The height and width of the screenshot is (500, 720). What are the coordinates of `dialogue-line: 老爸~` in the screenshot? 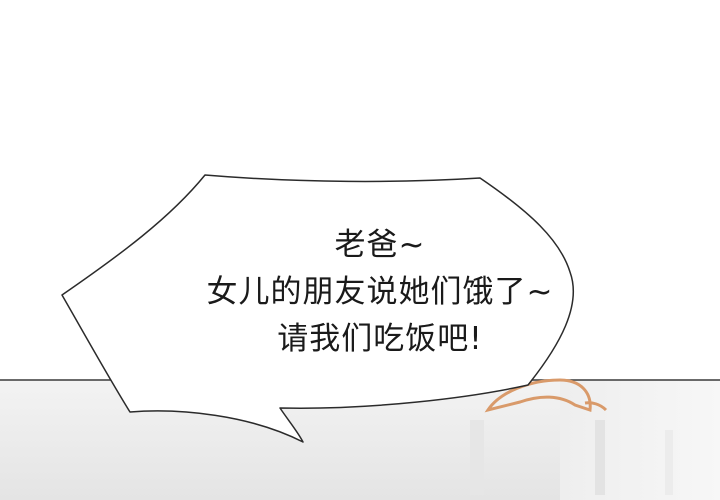 It's located at (380, 245).